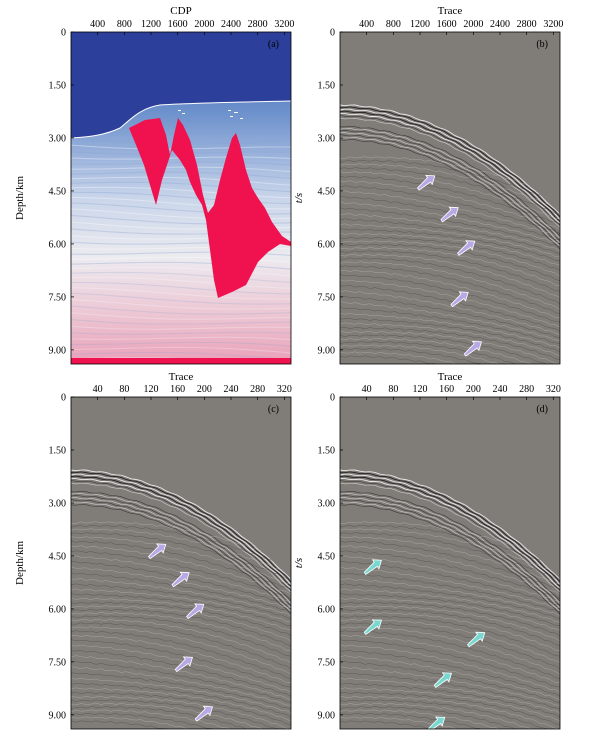 Image resolution: width=597 pixels, height=740 pixels. I want to click on y-tick-label: 9.00, so click(58, 350).